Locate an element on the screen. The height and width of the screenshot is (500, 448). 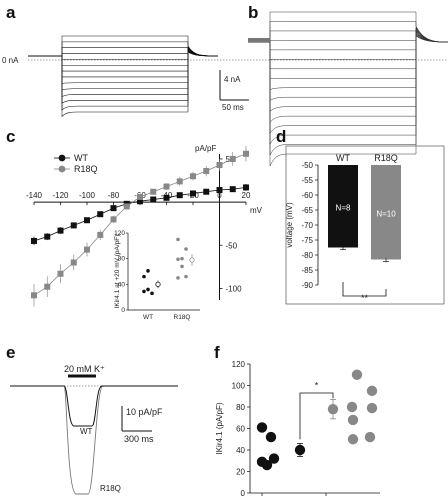
c-x-tick-label: -140 is located at coordinates (34, 195).